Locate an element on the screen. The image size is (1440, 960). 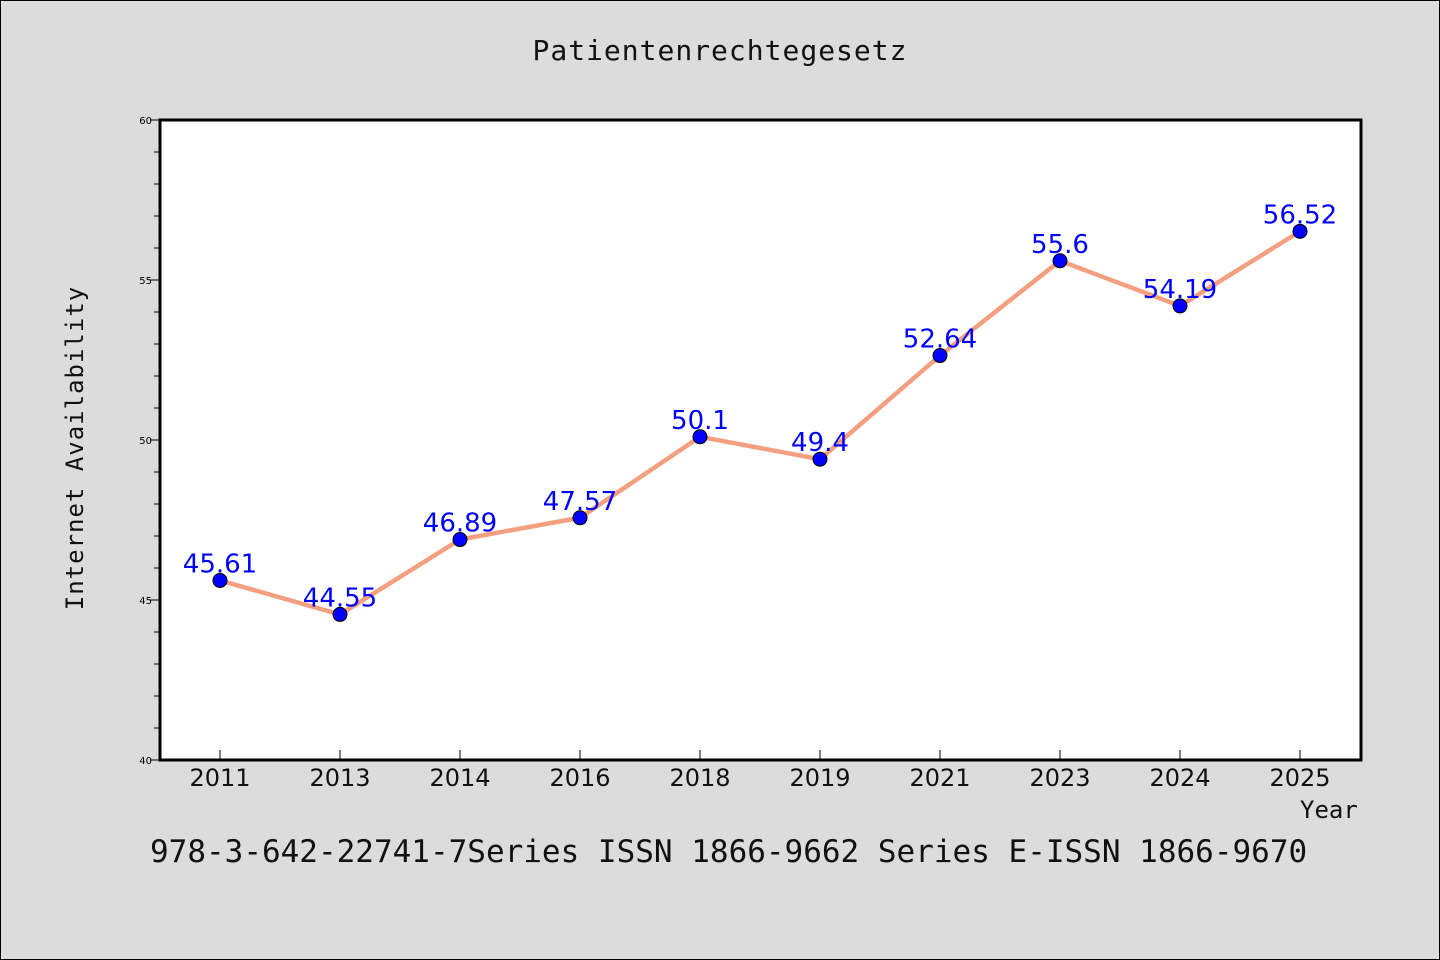
y-tick-label: 40 is located at coordinates (145, 761).